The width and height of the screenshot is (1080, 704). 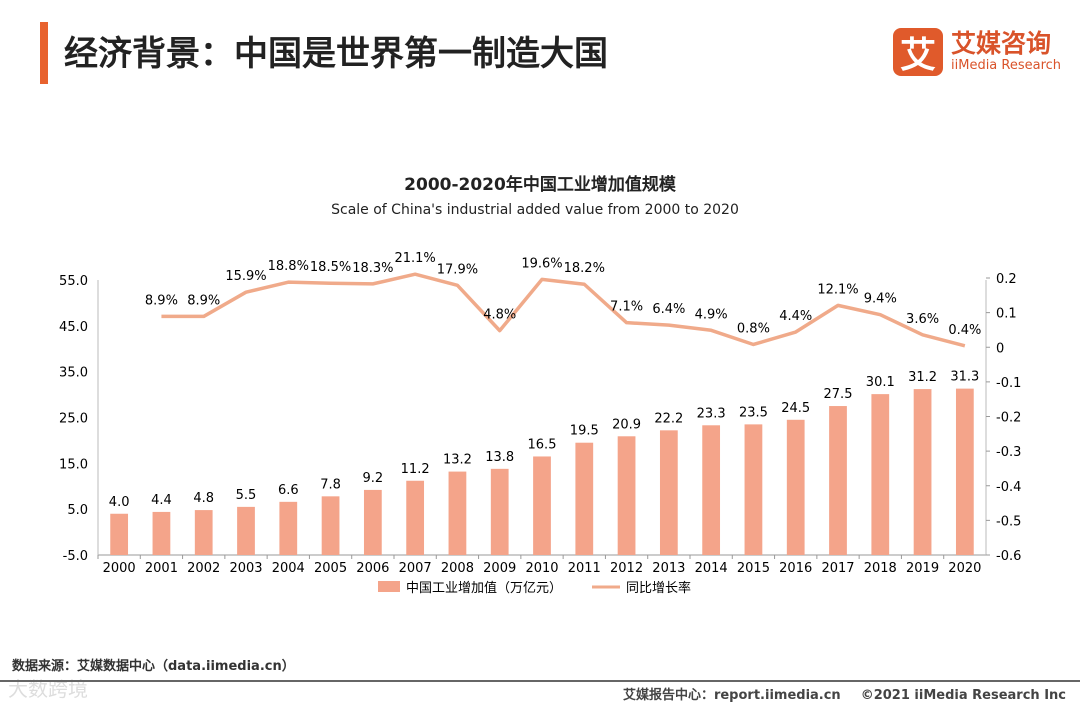 What do you see at coordinates (753, 568) in the screenshot?
I see `x-tick: 2015` at bounding box center [753, 568].